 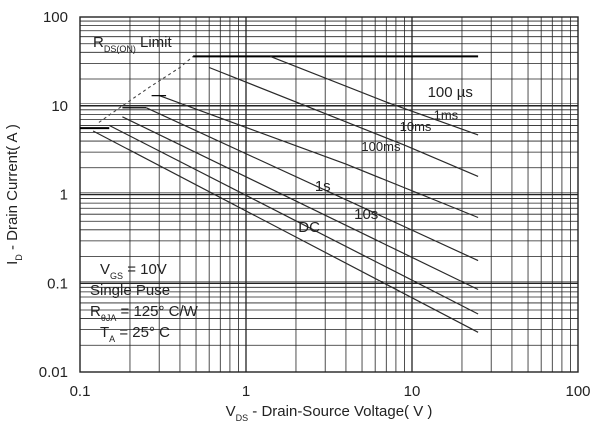 What do you see at coordinates (104, 332) in the screenshot?
I see `condition-ta-main: T` at bounding box center [104, 332].